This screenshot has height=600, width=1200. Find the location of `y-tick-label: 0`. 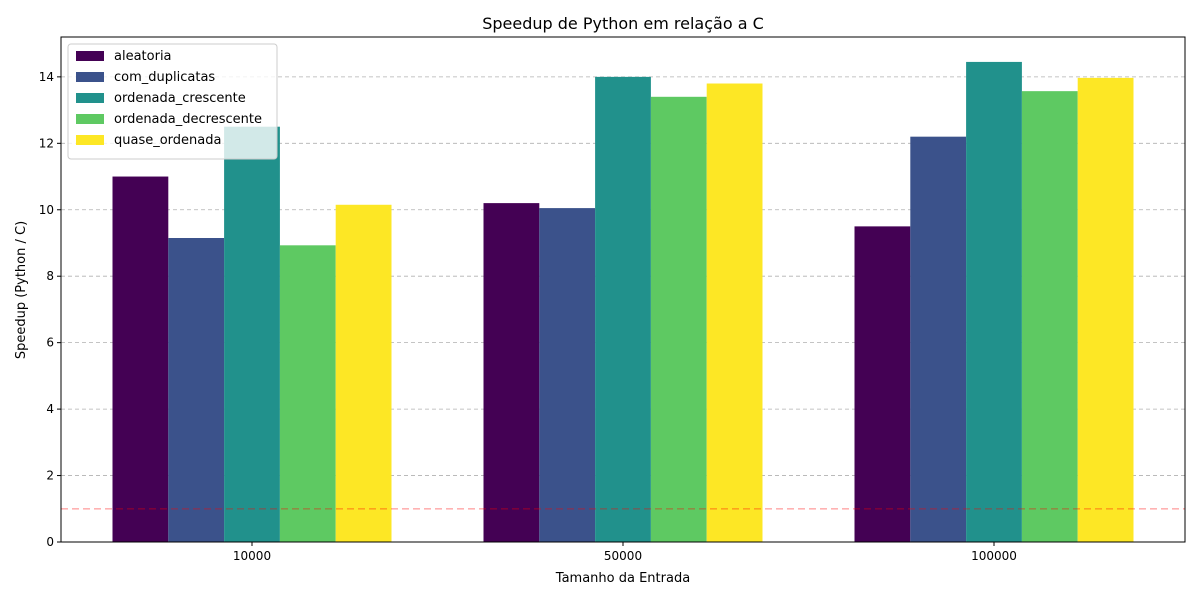

y-tick-label: 0 is located at coordinates (50, 542).